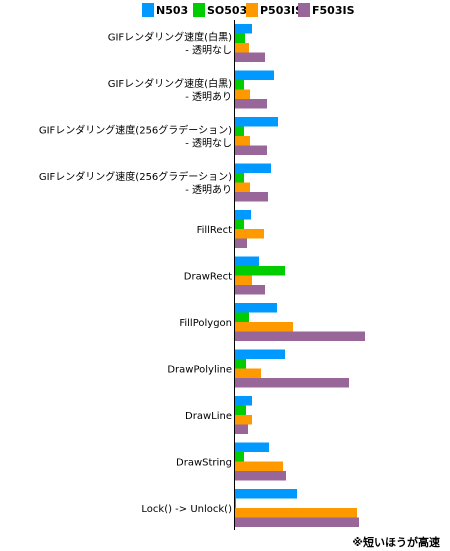 The image size is (450, 551). I want to click on legend-label-f503is: F503IS, so click(333, 10).